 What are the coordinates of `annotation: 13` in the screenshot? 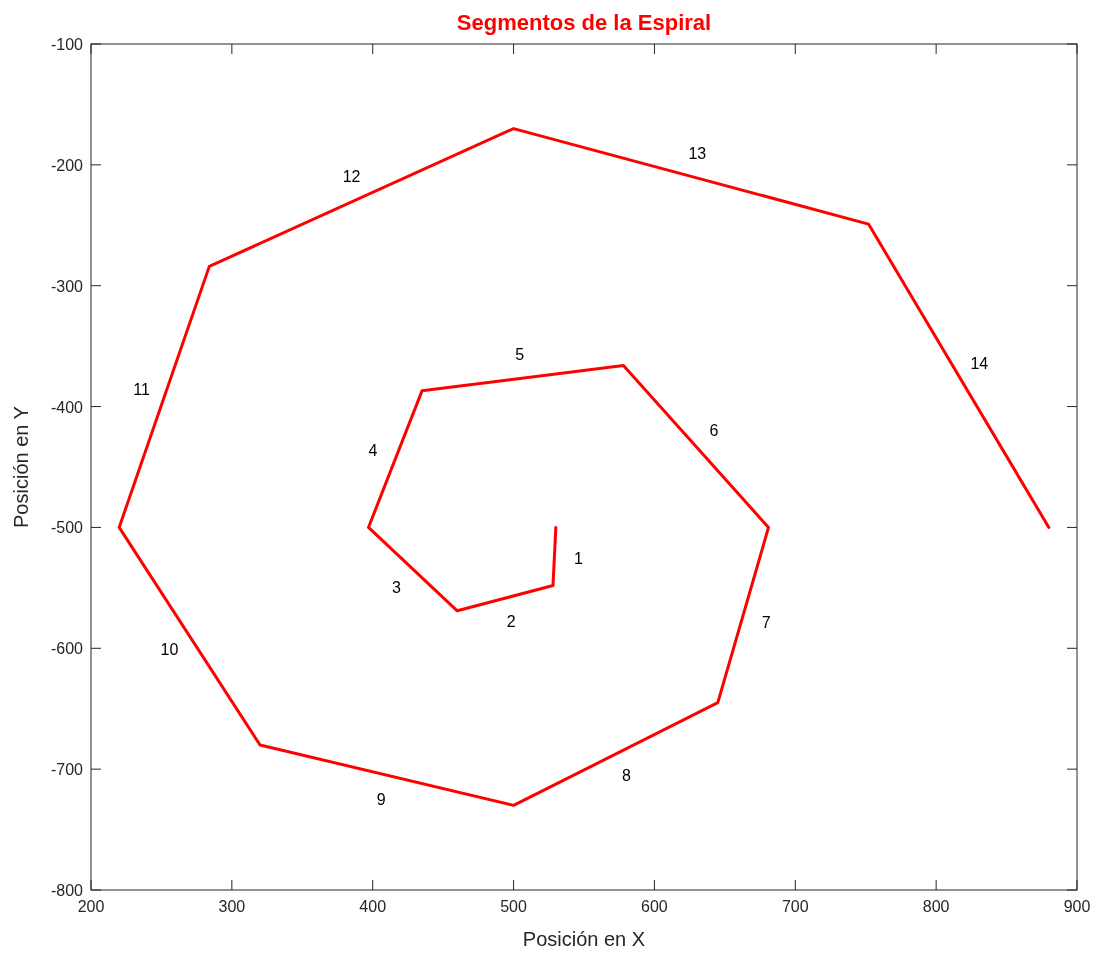 It's located at (697, 154).